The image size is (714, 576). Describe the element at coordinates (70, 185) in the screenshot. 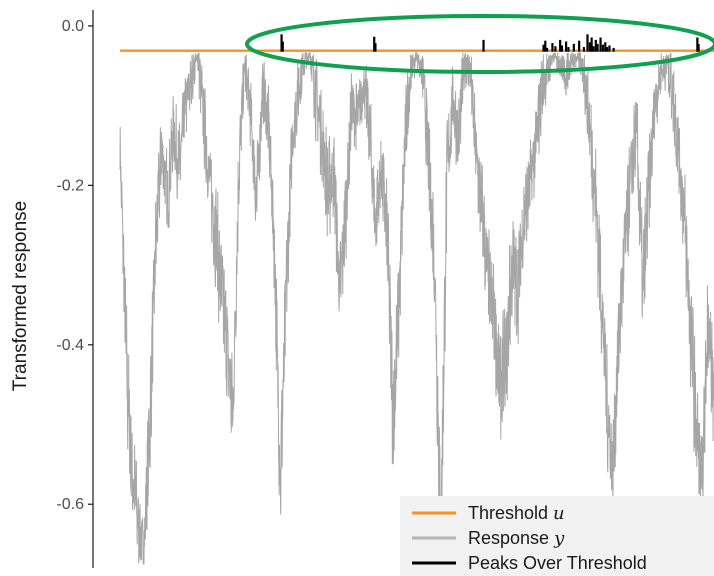

I see `y-tick-label: -0.2` at that location.